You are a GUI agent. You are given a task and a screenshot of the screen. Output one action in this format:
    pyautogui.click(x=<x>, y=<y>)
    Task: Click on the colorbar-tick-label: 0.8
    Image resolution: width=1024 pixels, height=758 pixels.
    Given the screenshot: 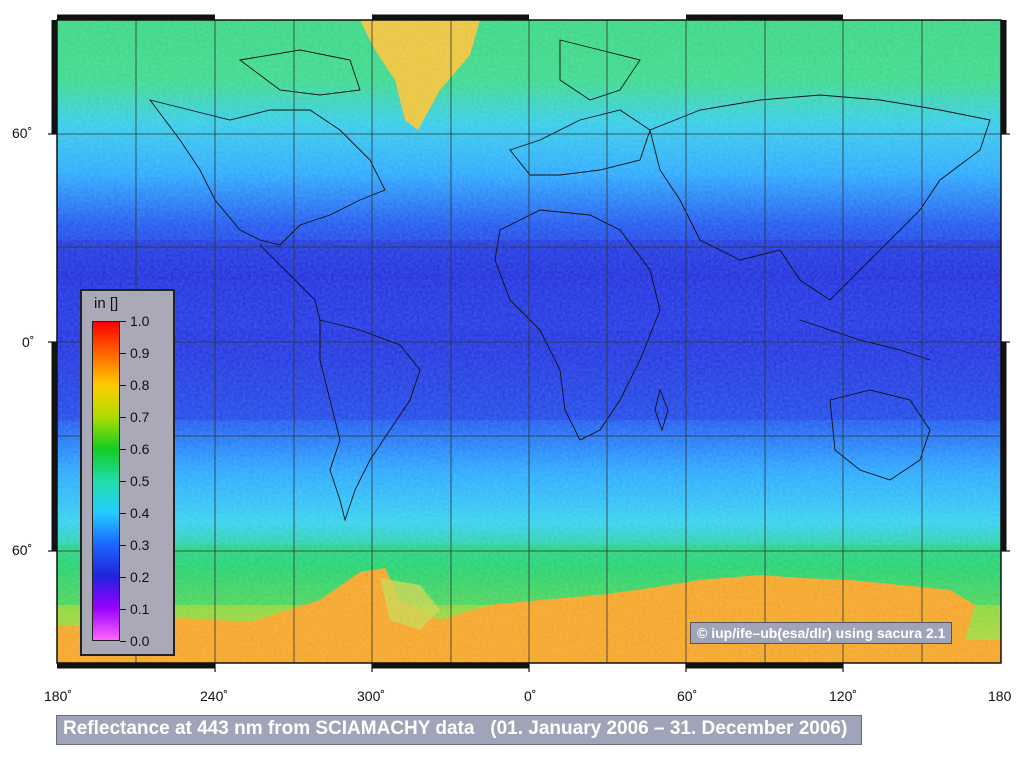 What is the action you would take?
    pyautogui.click(x=140, y=385)
    